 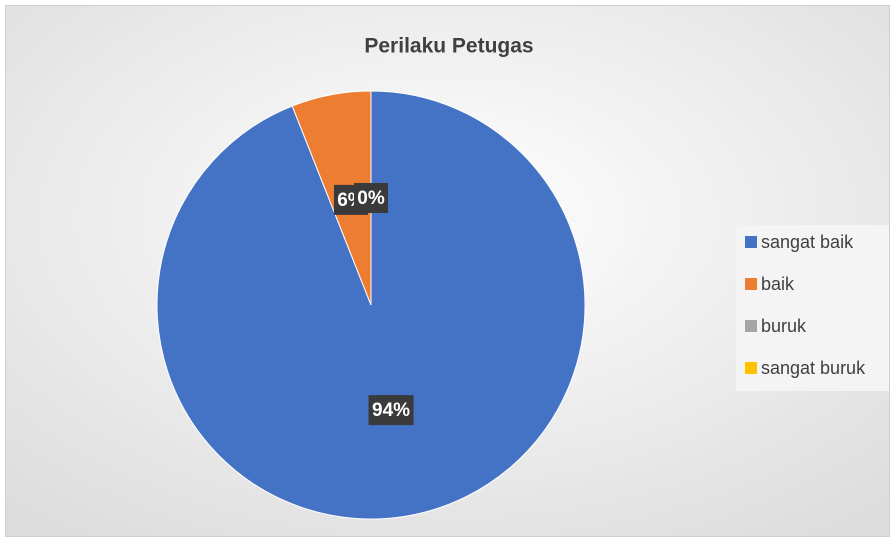 I want to click on pie-slice, so click(x=331, y=198).